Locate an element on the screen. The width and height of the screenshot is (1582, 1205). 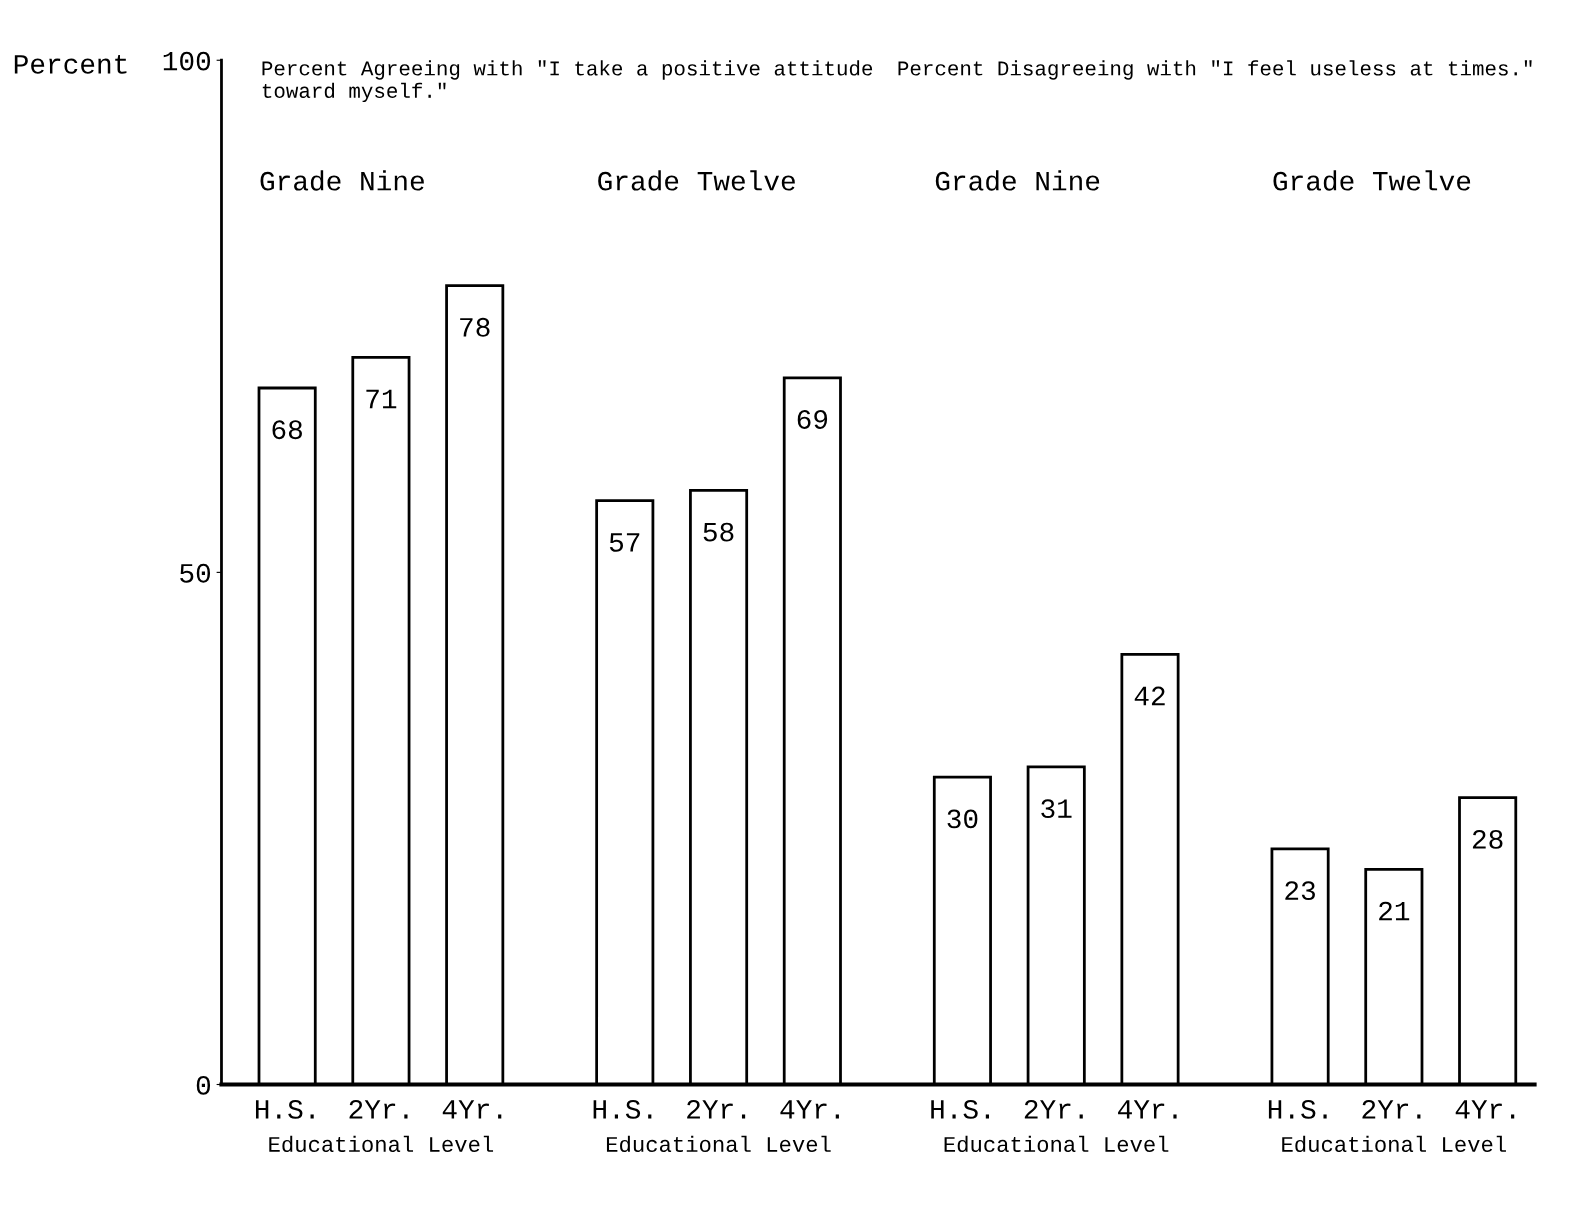
data-label: 57 is located at coordinates (624, 542).